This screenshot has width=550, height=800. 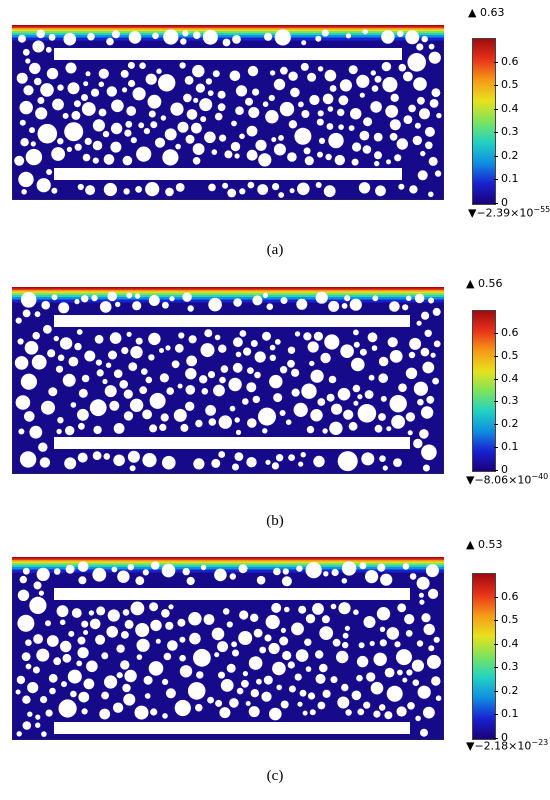 I want to click on panel-caption: (b), so click(x=275, y=521).